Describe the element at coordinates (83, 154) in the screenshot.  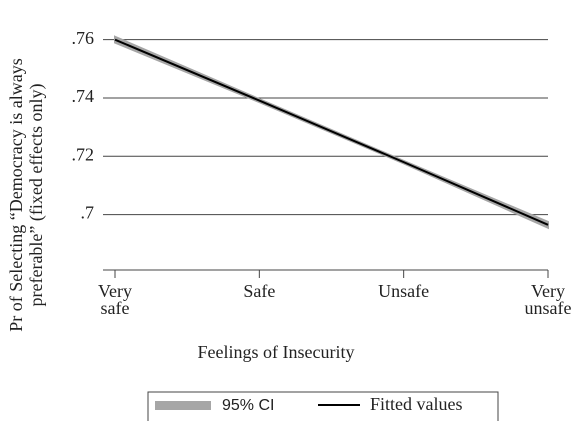
I see `y-tick-label: .72` at that location.